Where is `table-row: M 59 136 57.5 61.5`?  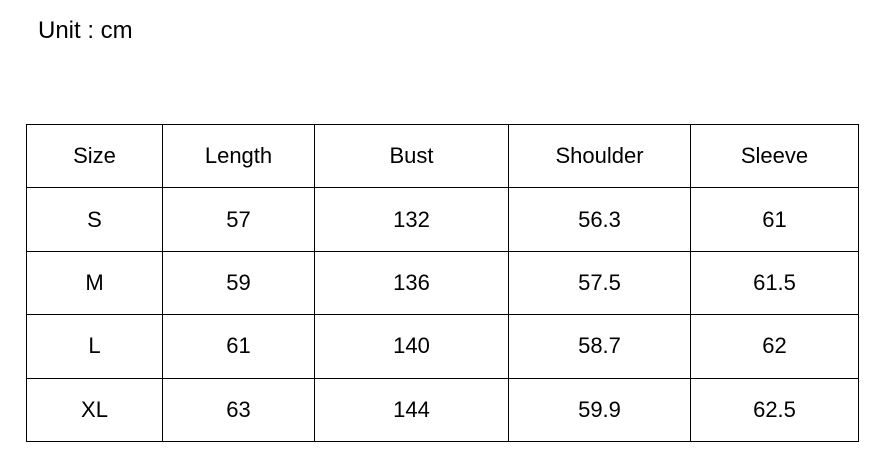 table-row: M 59 136 57.5 61.5 is located at coordinates (442, 283).